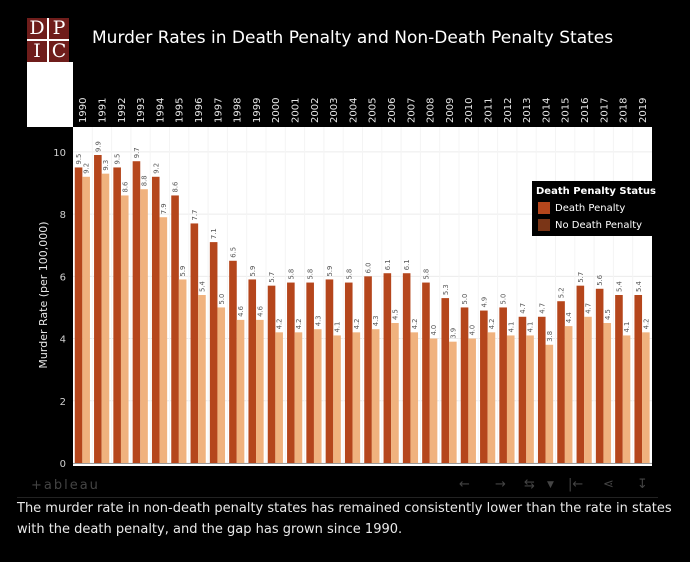 The image size is (690, 562). Describe the element at coordinates (342, 486) in the screenshot. I see `tableau-toolbar: +ableau ← → ⇆ ▼ |← ⋖ ↧` at that location.